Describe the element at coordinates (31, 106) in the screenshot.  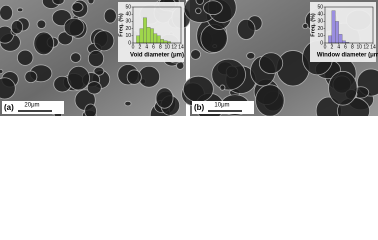
I see `scale-bar-label: 20μm` at that location.